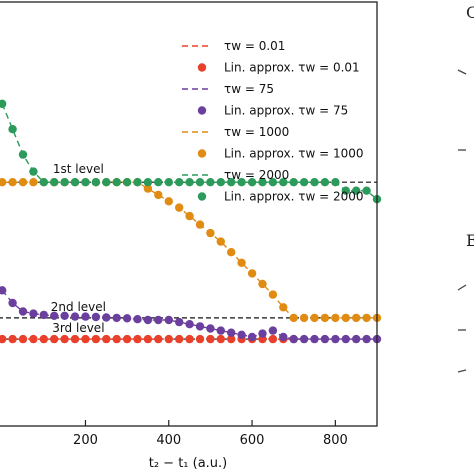  What do you see at coordinates (188, 463) in the screenshot?
I see `x-axis-label: t₂ − t₁ (a.u.)` at bounding box center [188, 463].